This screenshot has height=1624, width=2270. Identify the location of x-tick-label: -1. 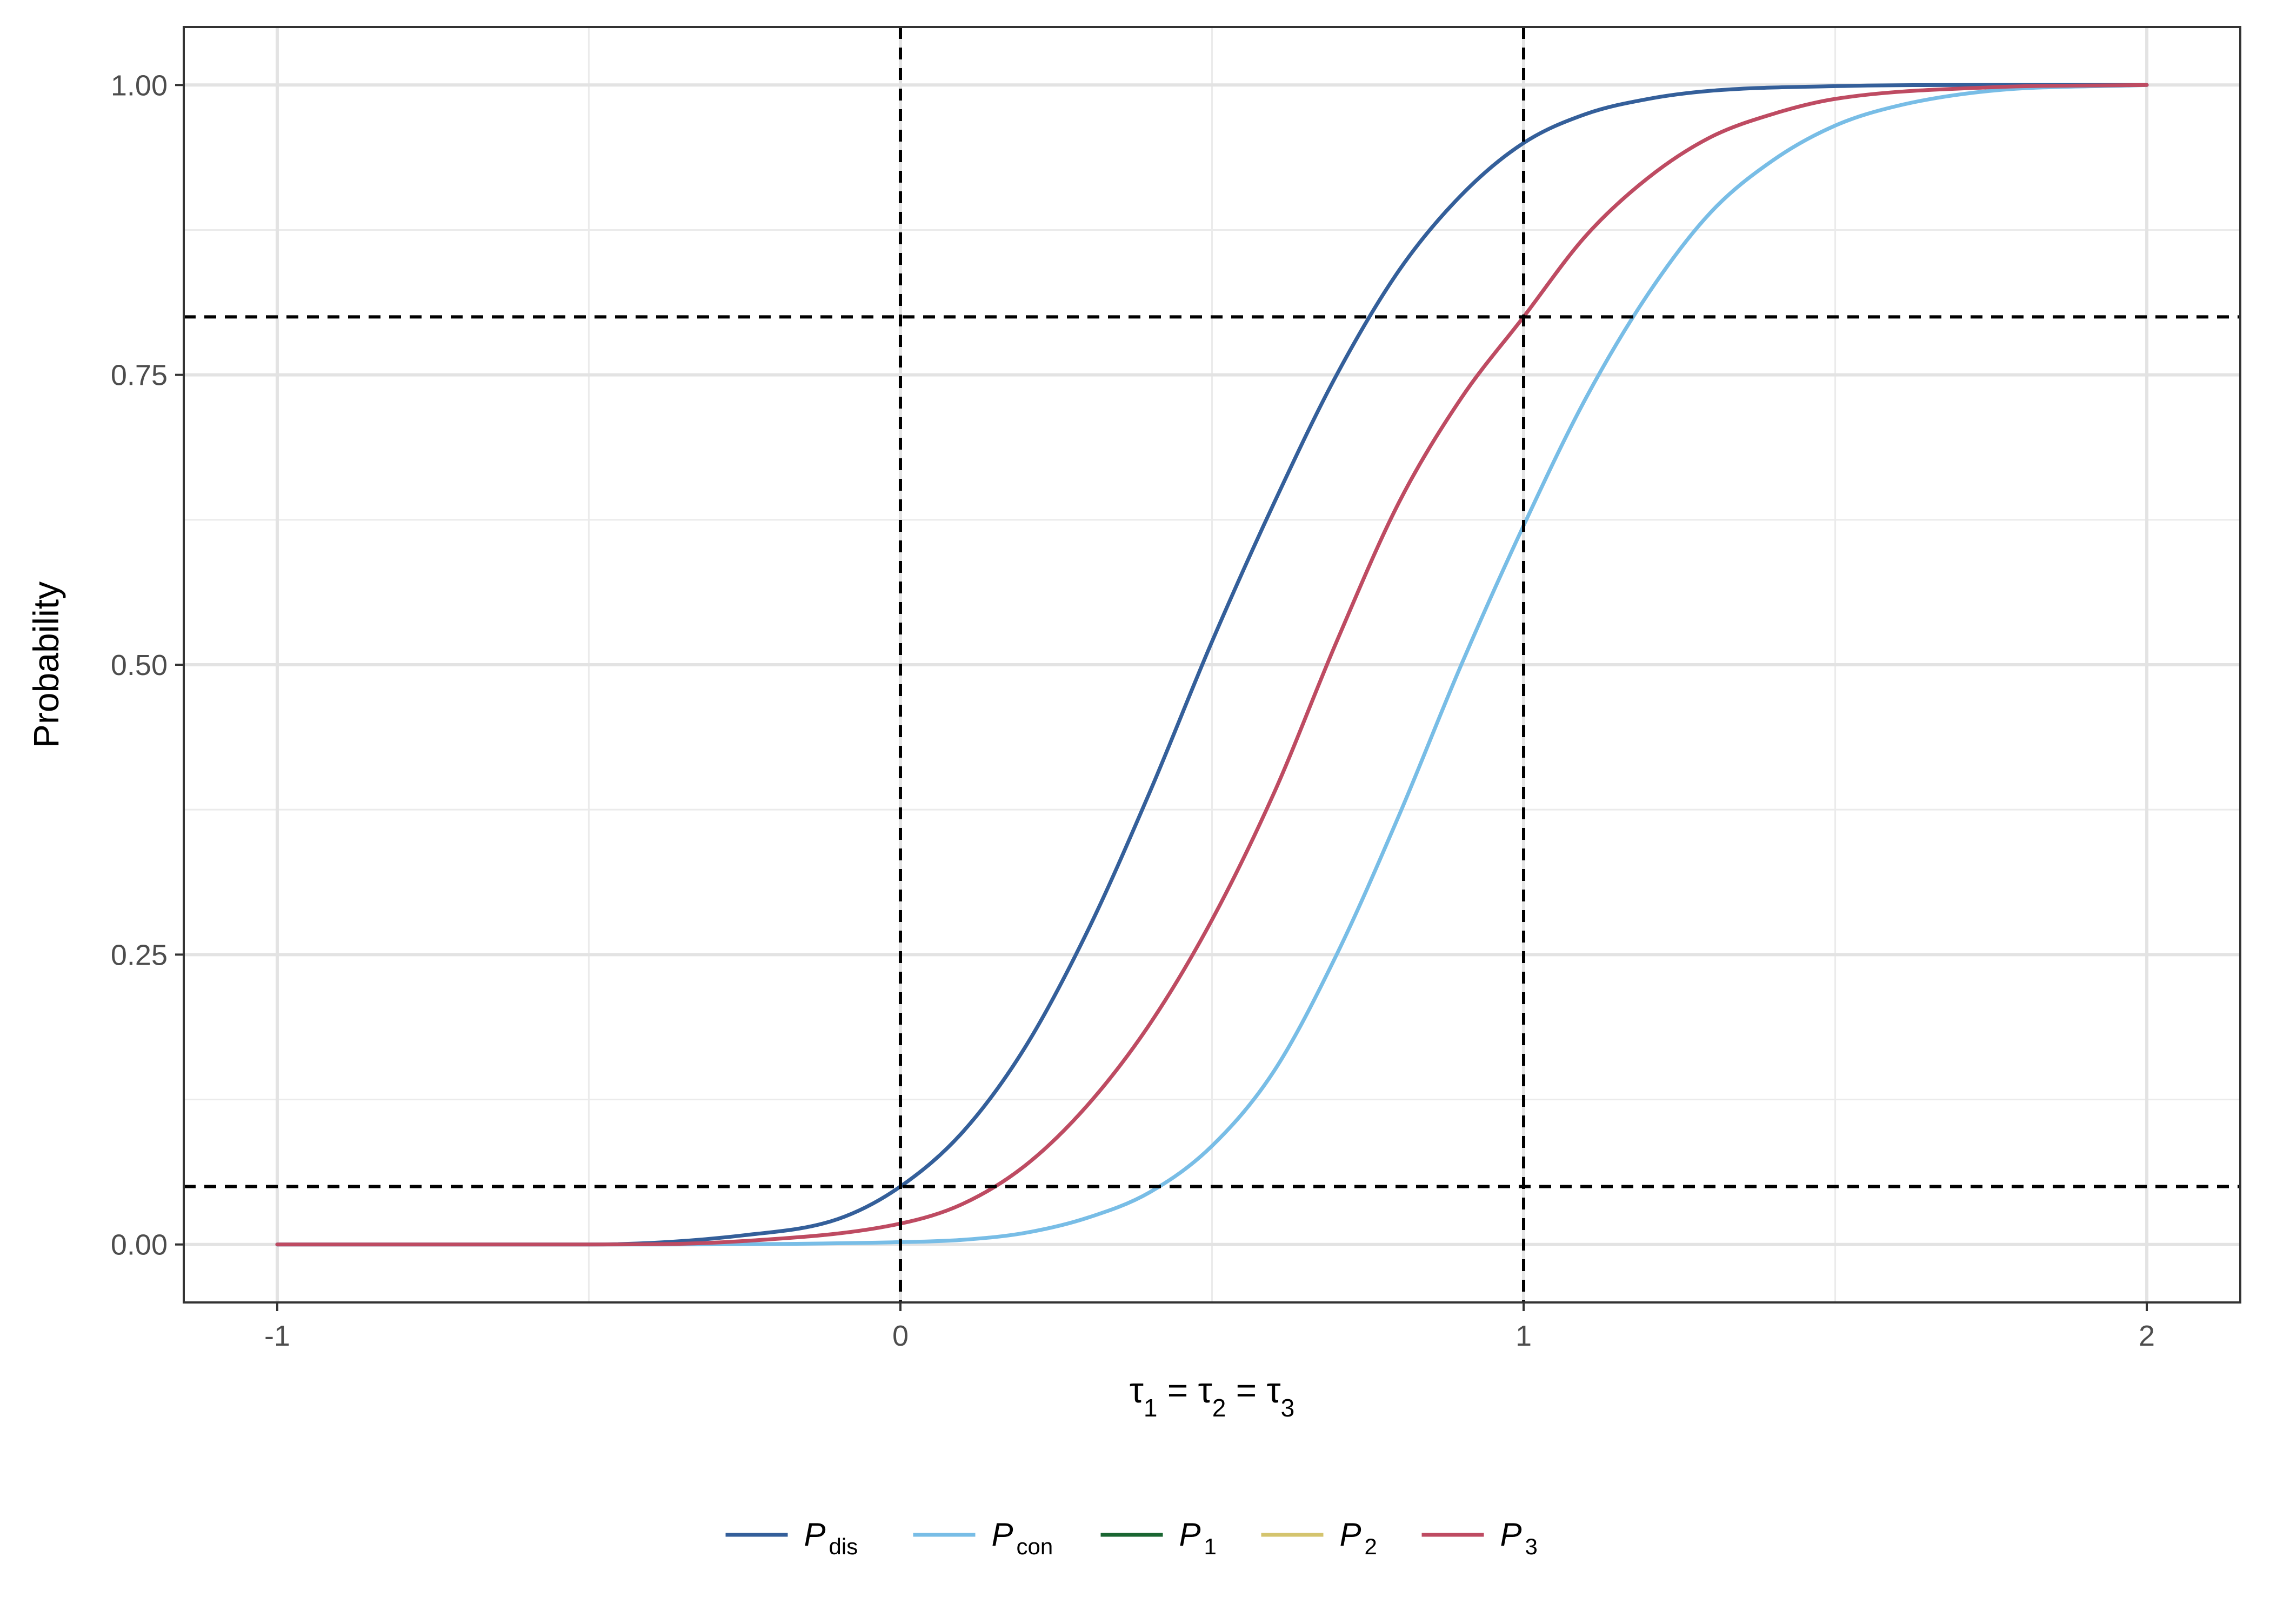
(277, 1336).